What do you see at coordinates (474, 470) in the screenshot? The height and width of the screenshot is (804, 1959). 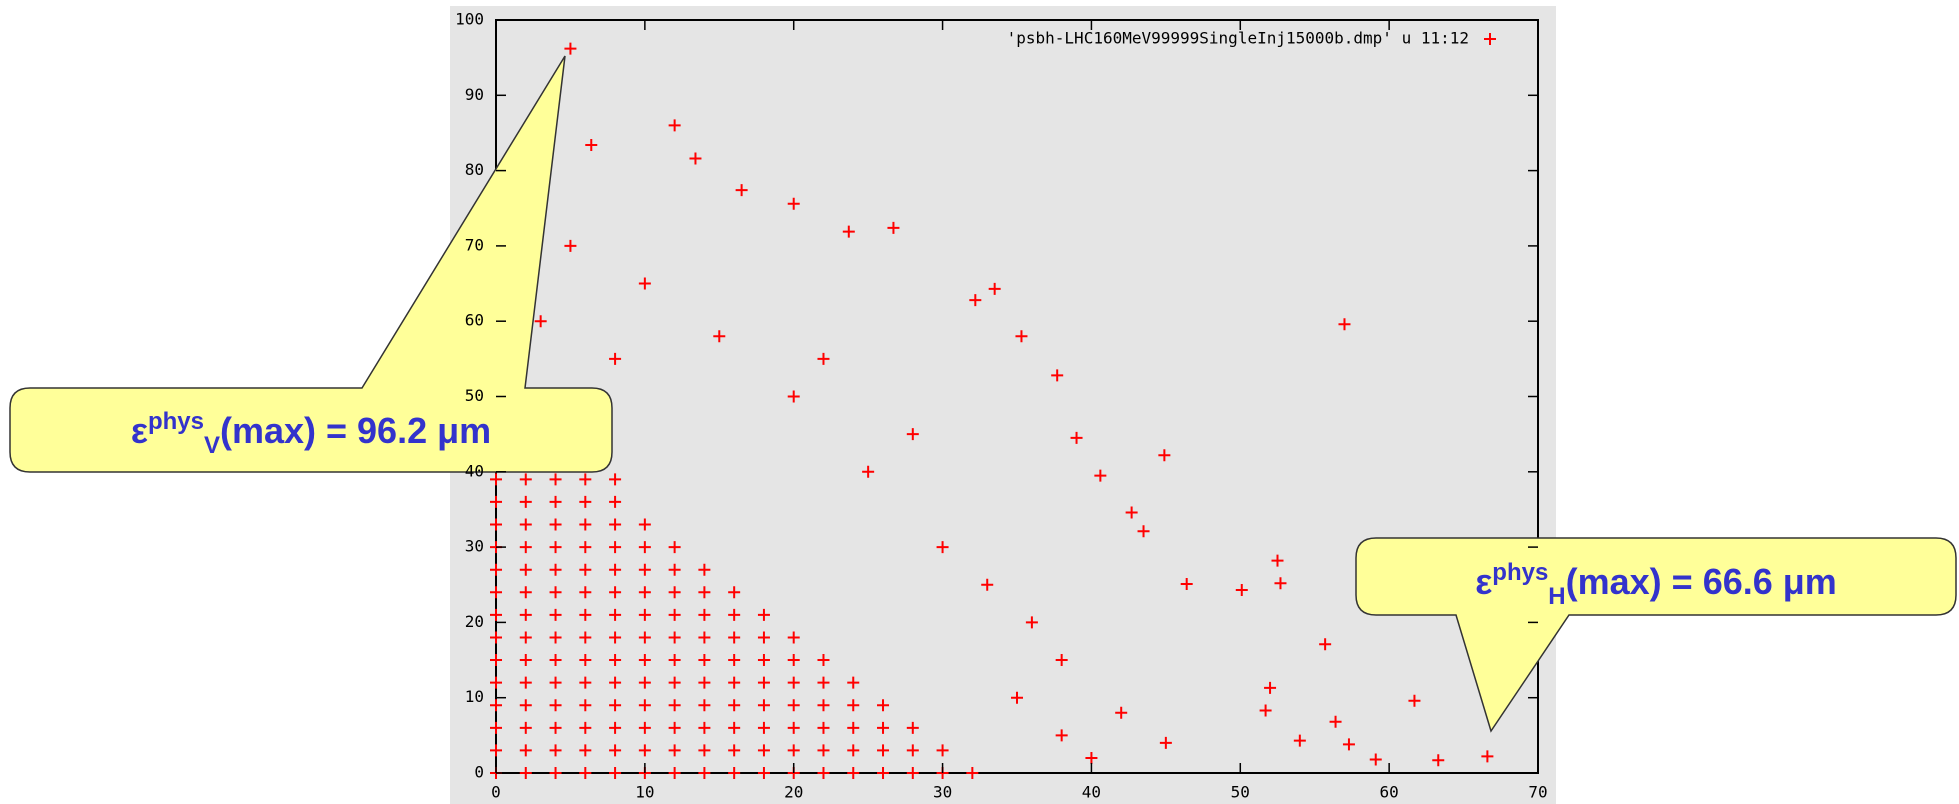 I see `y-tick-label: 40` at bounding box center [474, 470].